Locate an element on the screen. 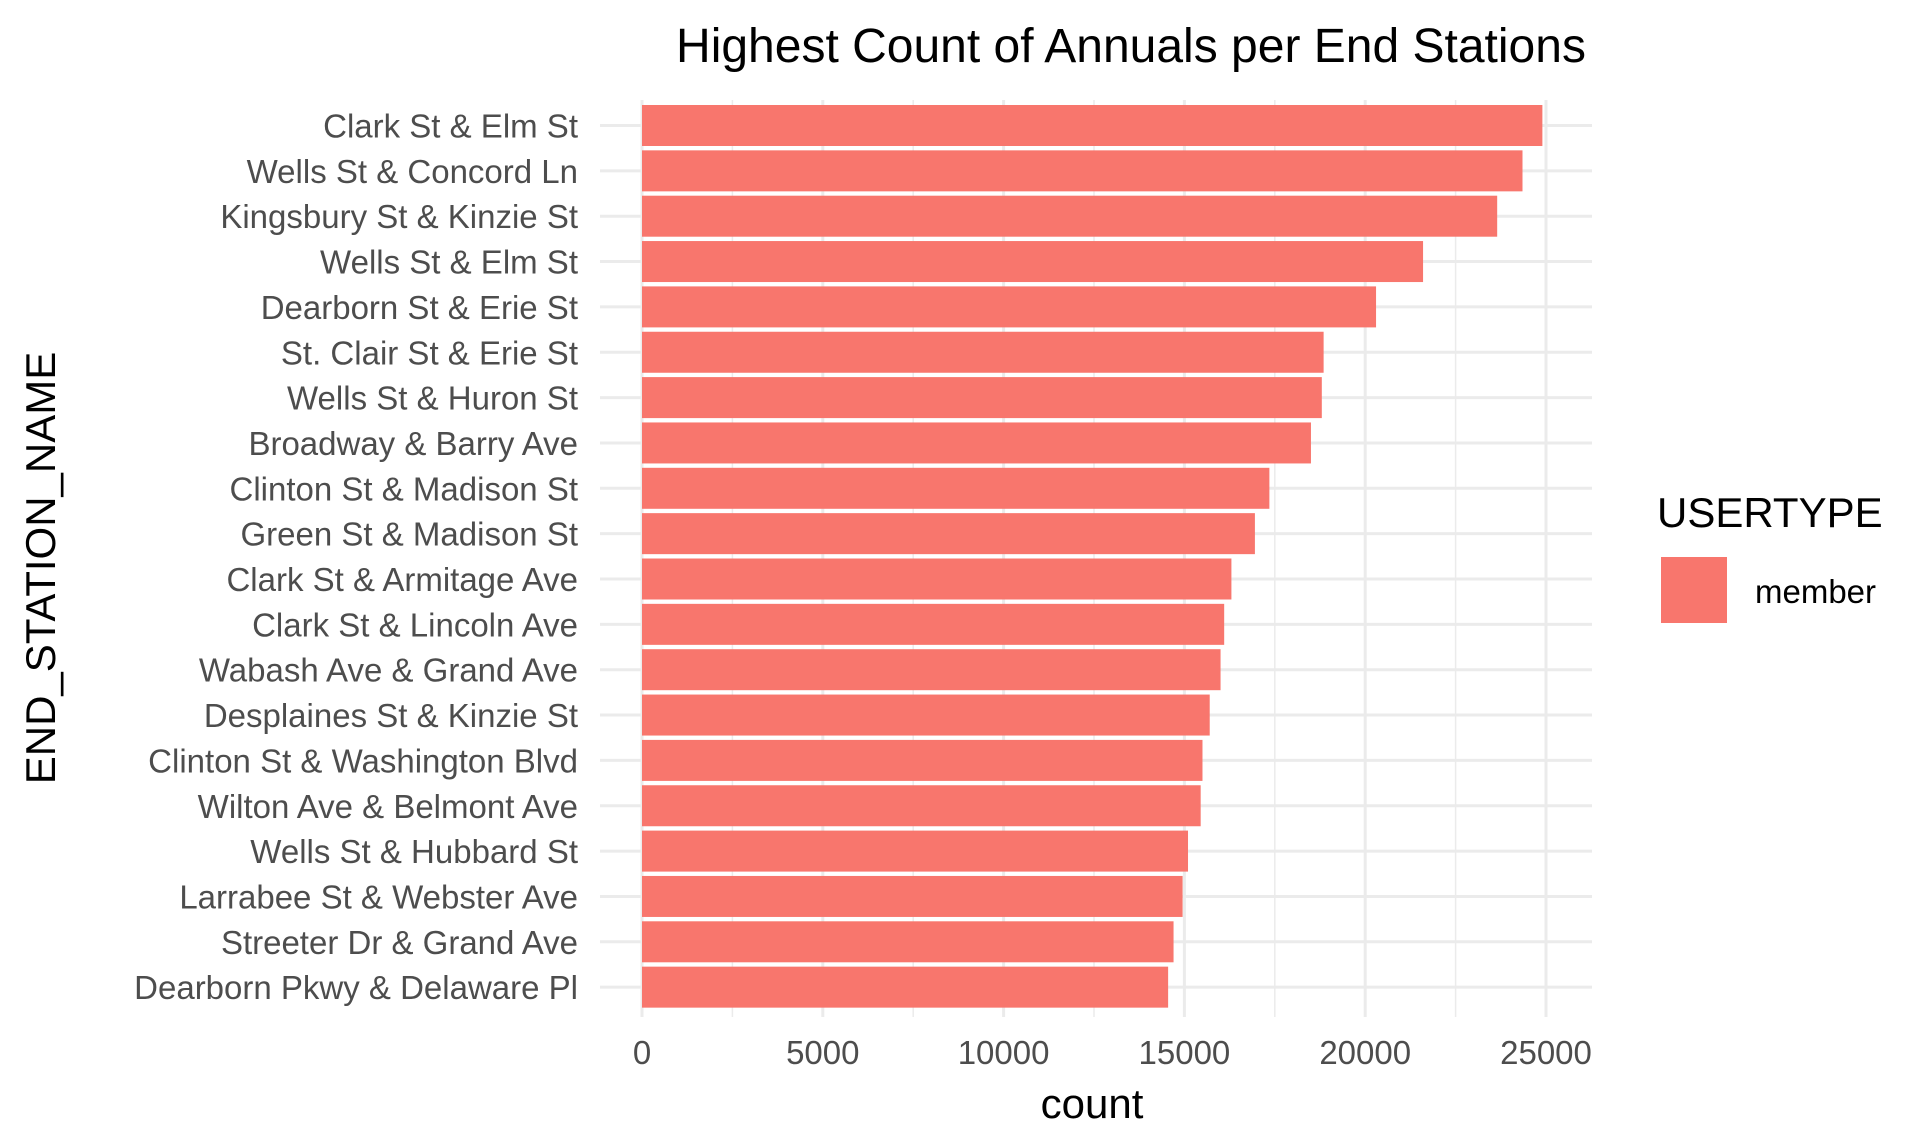 The image size is (1928, 1134). y-tick-label: Dearborn St & Erie St is located at coordinates (419, 307).